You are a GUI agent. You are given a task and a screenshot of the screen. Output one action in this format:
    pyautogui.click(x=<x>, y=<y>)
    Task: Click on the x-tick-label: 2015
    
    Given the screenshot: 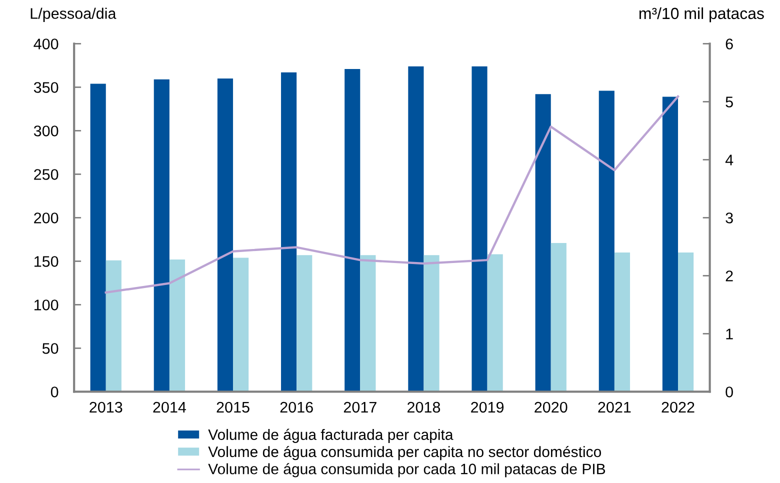 What is the action you would take?
    pyautogui.click(x=233, y=407)
    